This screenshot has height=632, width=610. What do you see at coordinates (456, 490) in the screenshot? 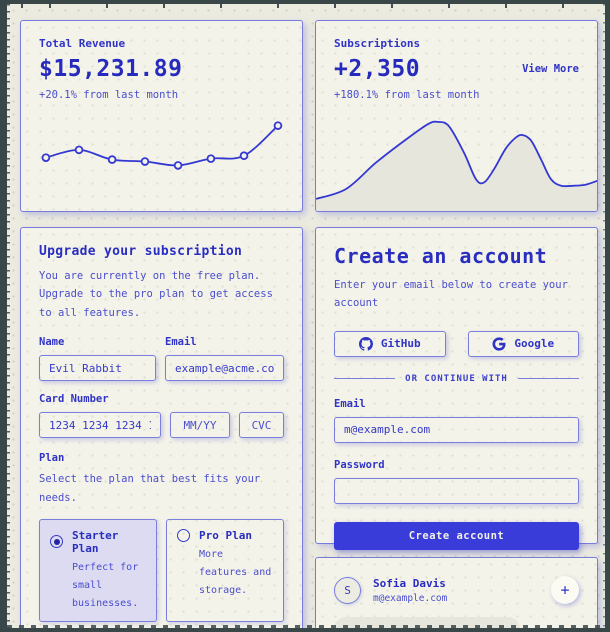
I see `password-field` at bounding box center [456, 490].